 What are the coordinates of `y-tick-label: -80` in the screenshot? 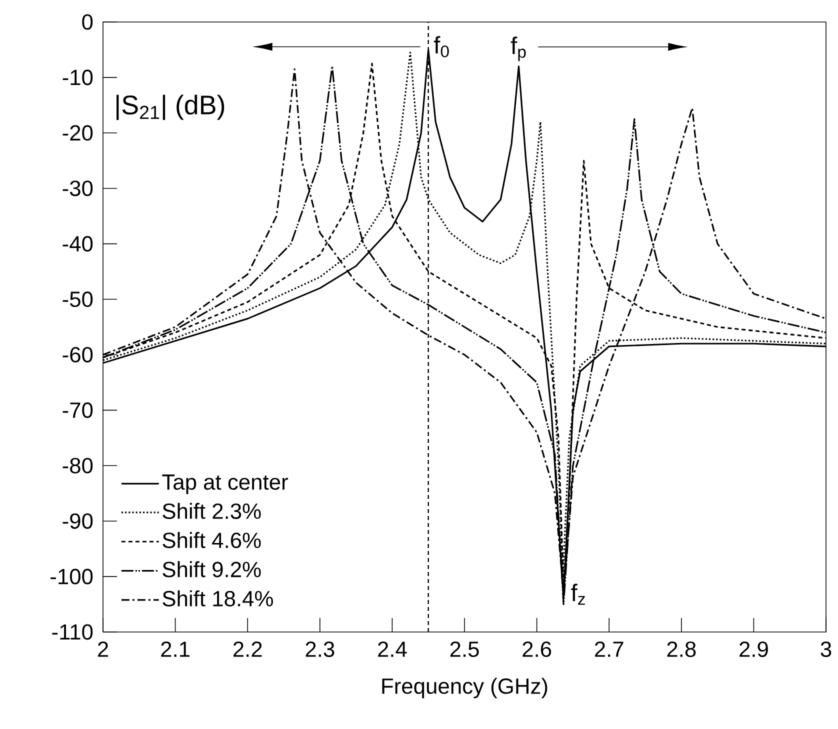 It's located at (77, 466).